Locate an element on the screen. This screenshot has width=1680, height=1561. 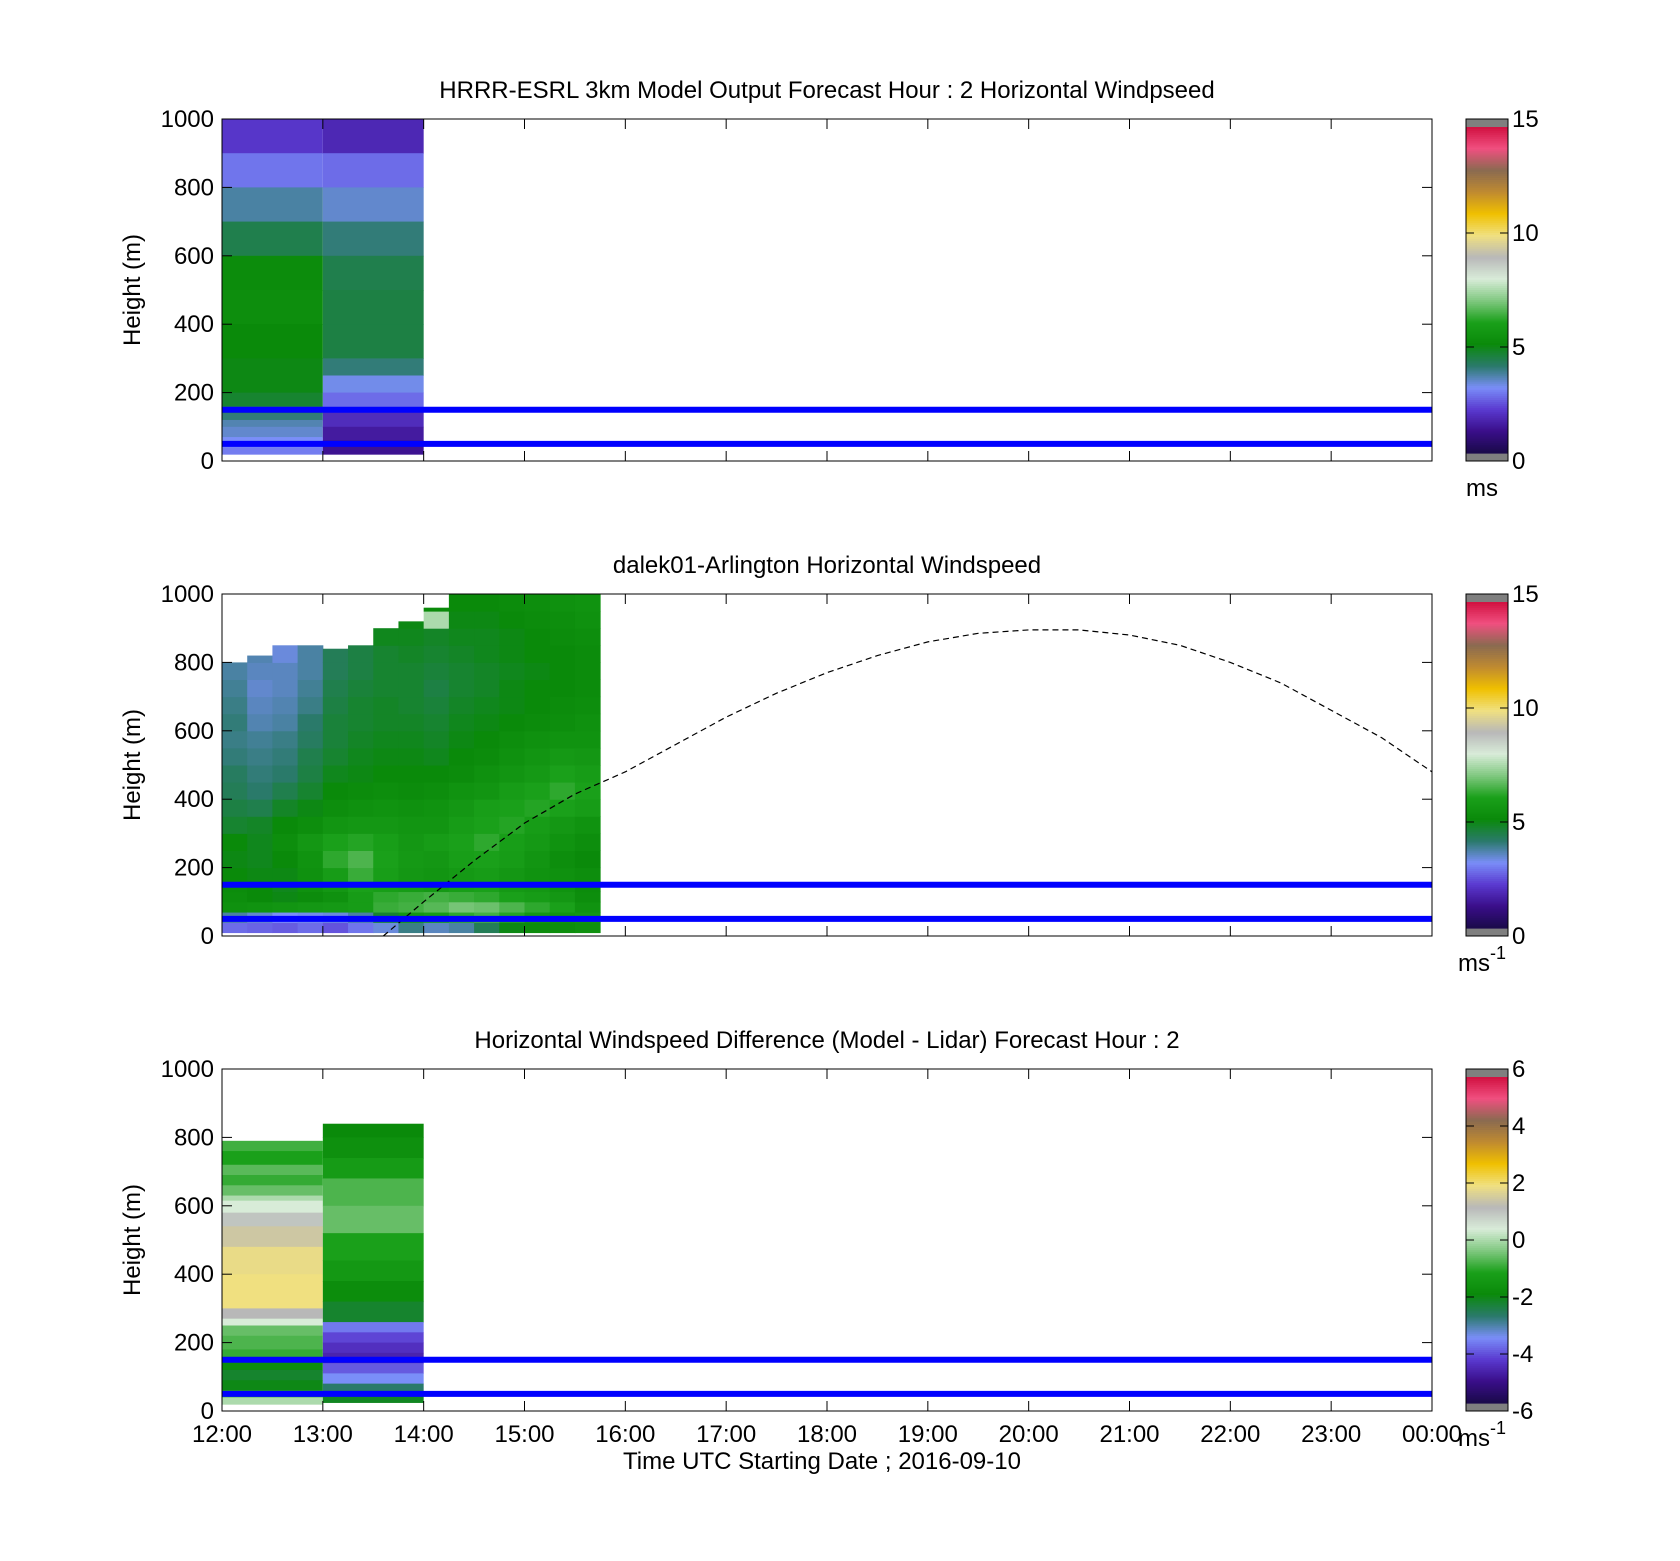
y-tick-label: 400 is located at coordinates (194, 324).